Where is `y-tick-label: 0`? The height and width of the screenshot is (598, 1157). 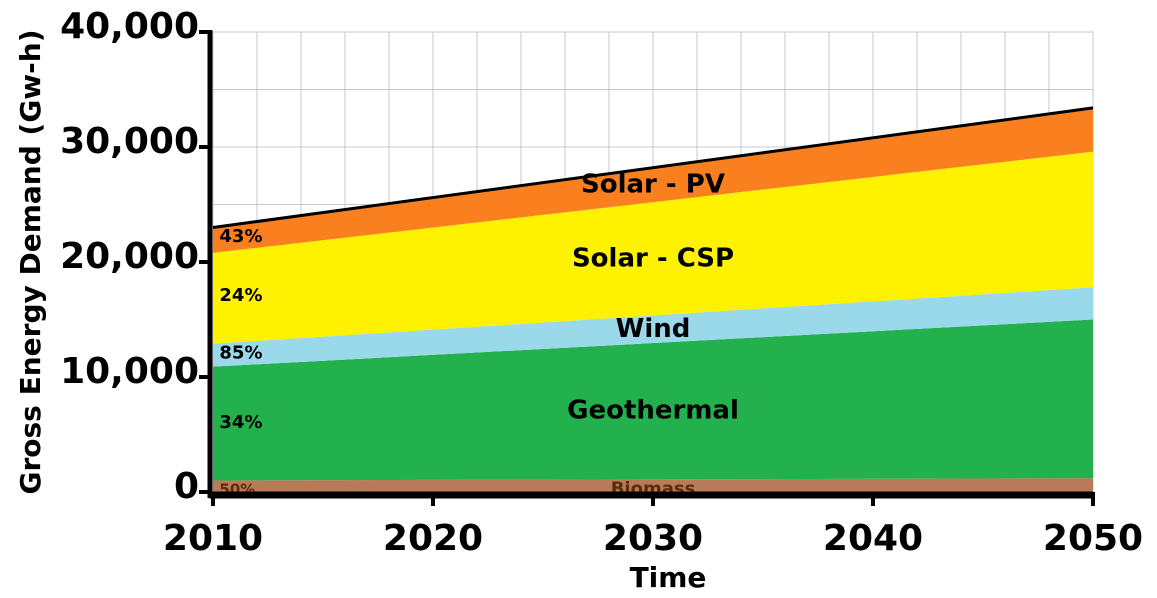 y-tick-label: 0 is located at coordinates (186, 486).